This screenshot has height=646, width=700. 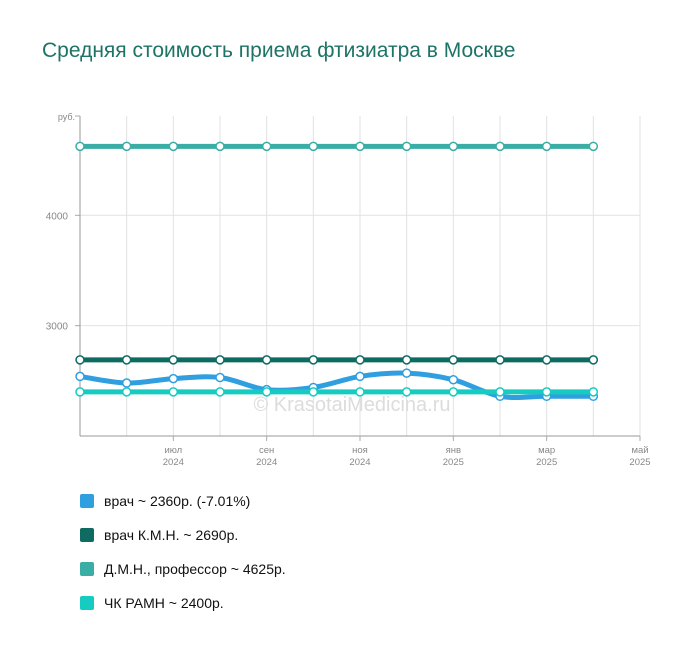 I want to click on legend-item: врач К.М.Н. ~ 2690р., so click(x=183, y=535).